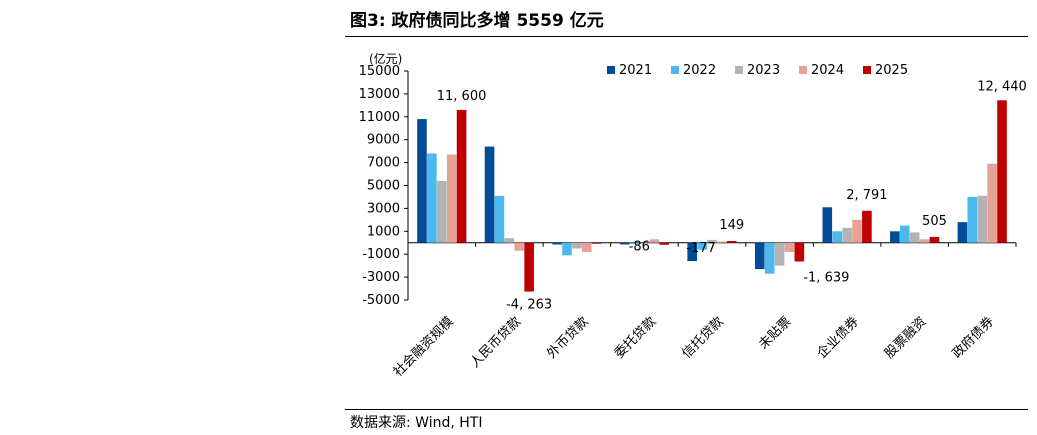 The height and width of the screenshot is (435, 1037). I want to click on y-tick-label: 3000, so click(383, 208).